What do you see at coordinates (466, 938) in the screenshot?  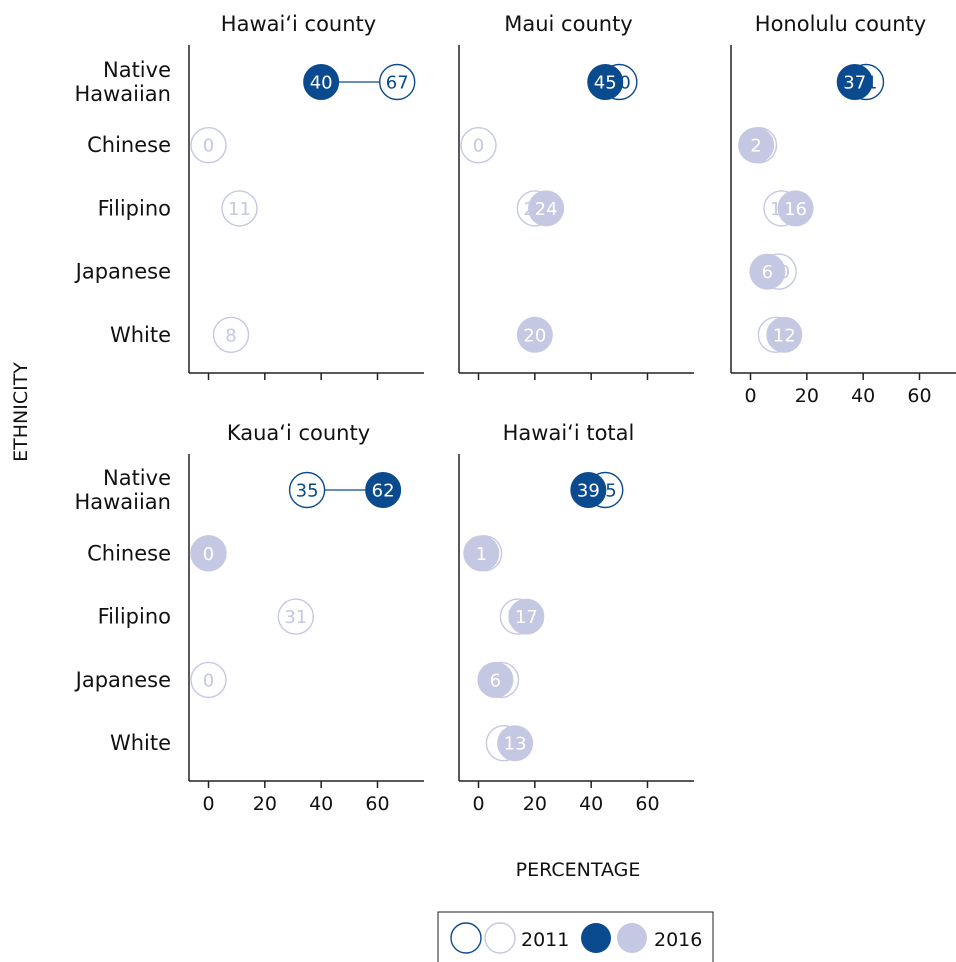 I see `legend-2011-native-swatch` at bounding box center [466, 938].